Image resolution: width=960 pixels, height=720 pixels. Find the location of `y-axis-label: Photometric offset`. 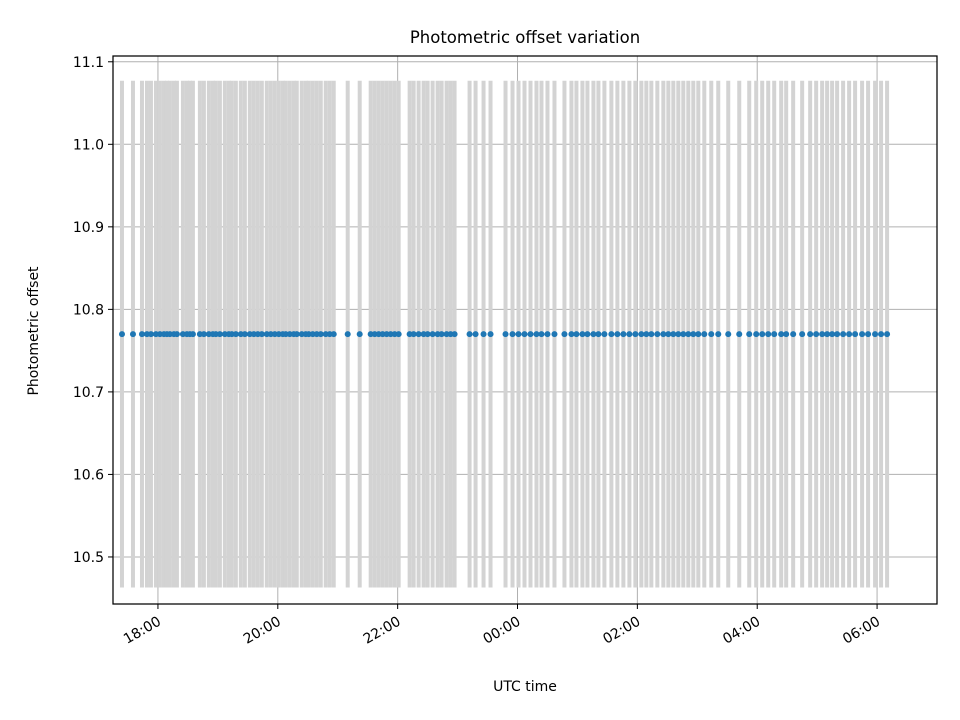

y-axis-label: Photometric offset is located at coordinates (34, 331).